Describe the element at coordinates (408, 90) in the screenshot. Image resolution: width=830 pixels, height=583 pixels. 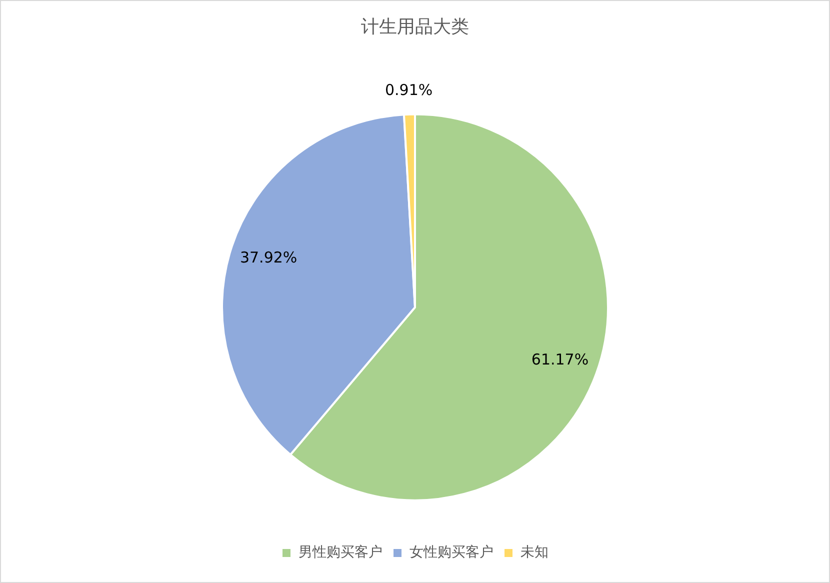
I see `data-label: 0.91%` at that location.